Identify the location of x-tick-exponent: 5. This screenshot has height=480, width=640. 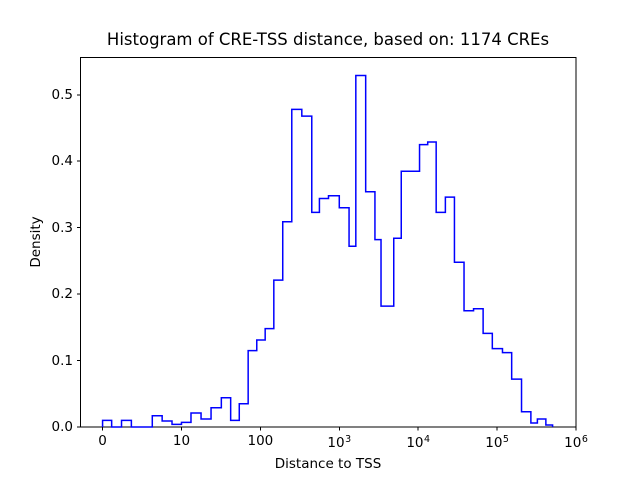
(505, 439).